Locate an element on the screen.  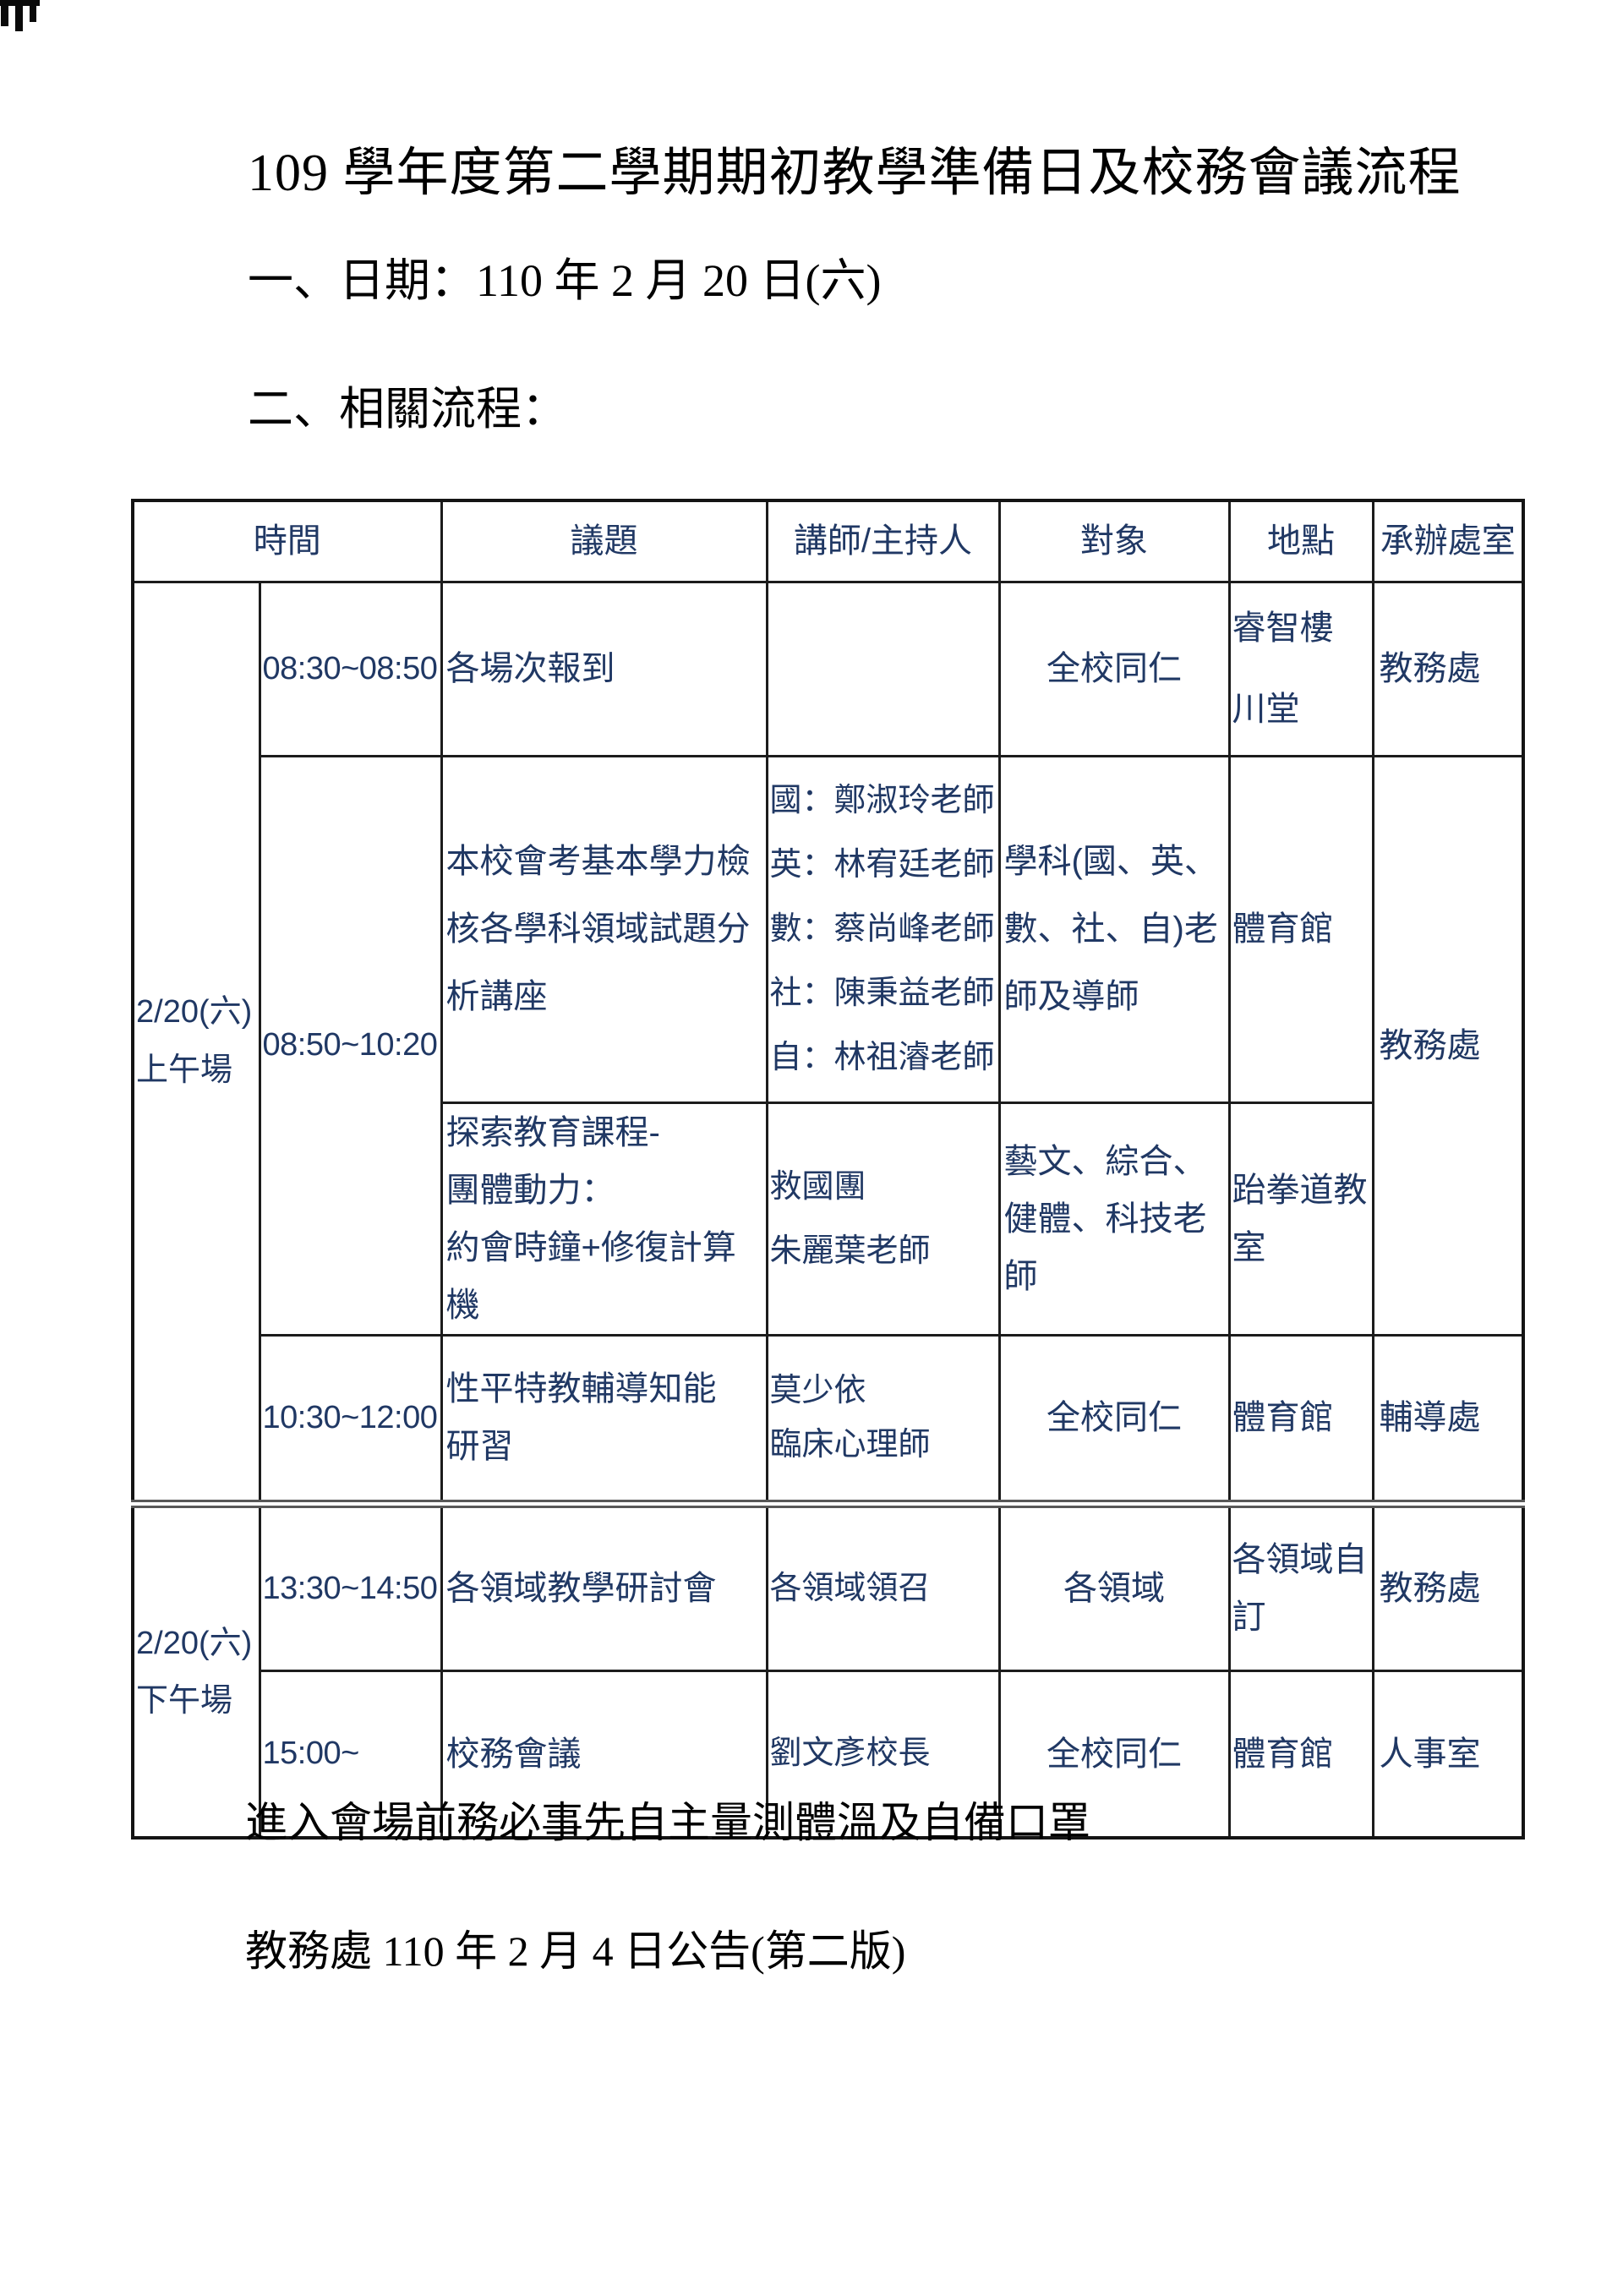
col-header-location: 地點 is located at coordinates (1300, 541).